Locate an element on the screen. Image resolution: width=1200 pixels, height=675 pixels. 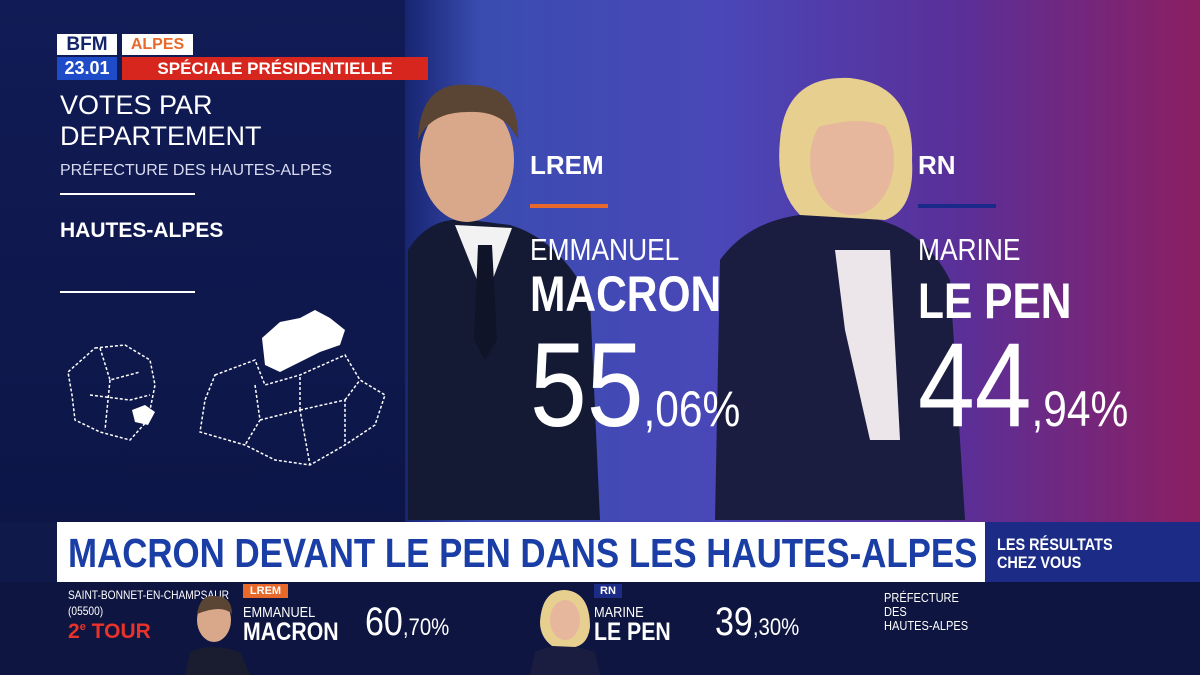
show-tag: SPÉCIALE PRÉSIDENTIELLE is located at coordinates (275, 68).